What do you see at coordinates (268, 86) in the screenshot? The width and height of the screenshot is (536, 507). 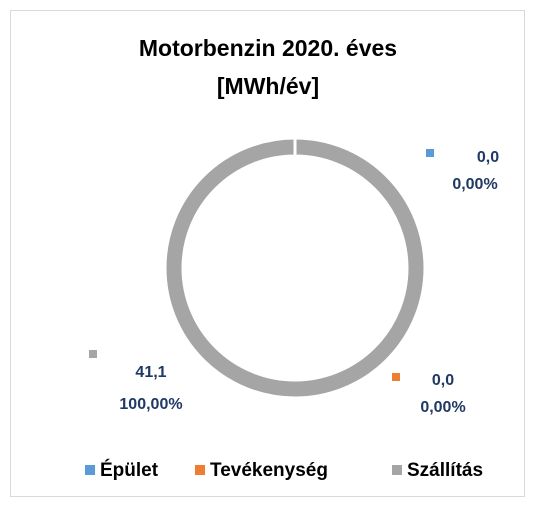 I see `chart-title: [MWh/év]` at bounding box center [268, 86].